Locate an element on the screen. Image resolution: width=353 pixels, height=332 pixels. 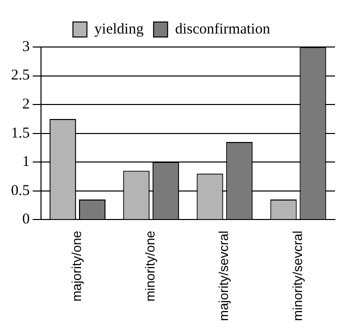
legend-label: yielding is located at coordinates (119, 29).